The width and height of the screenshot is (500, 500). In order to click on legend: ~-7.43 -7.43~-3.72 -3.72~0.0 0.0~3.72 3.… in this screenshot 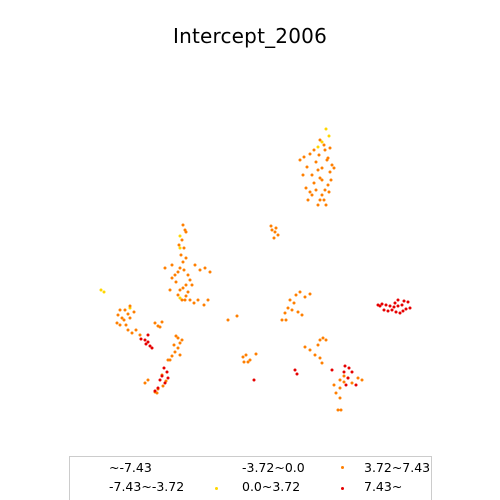, I will do `click(250, 478)`.